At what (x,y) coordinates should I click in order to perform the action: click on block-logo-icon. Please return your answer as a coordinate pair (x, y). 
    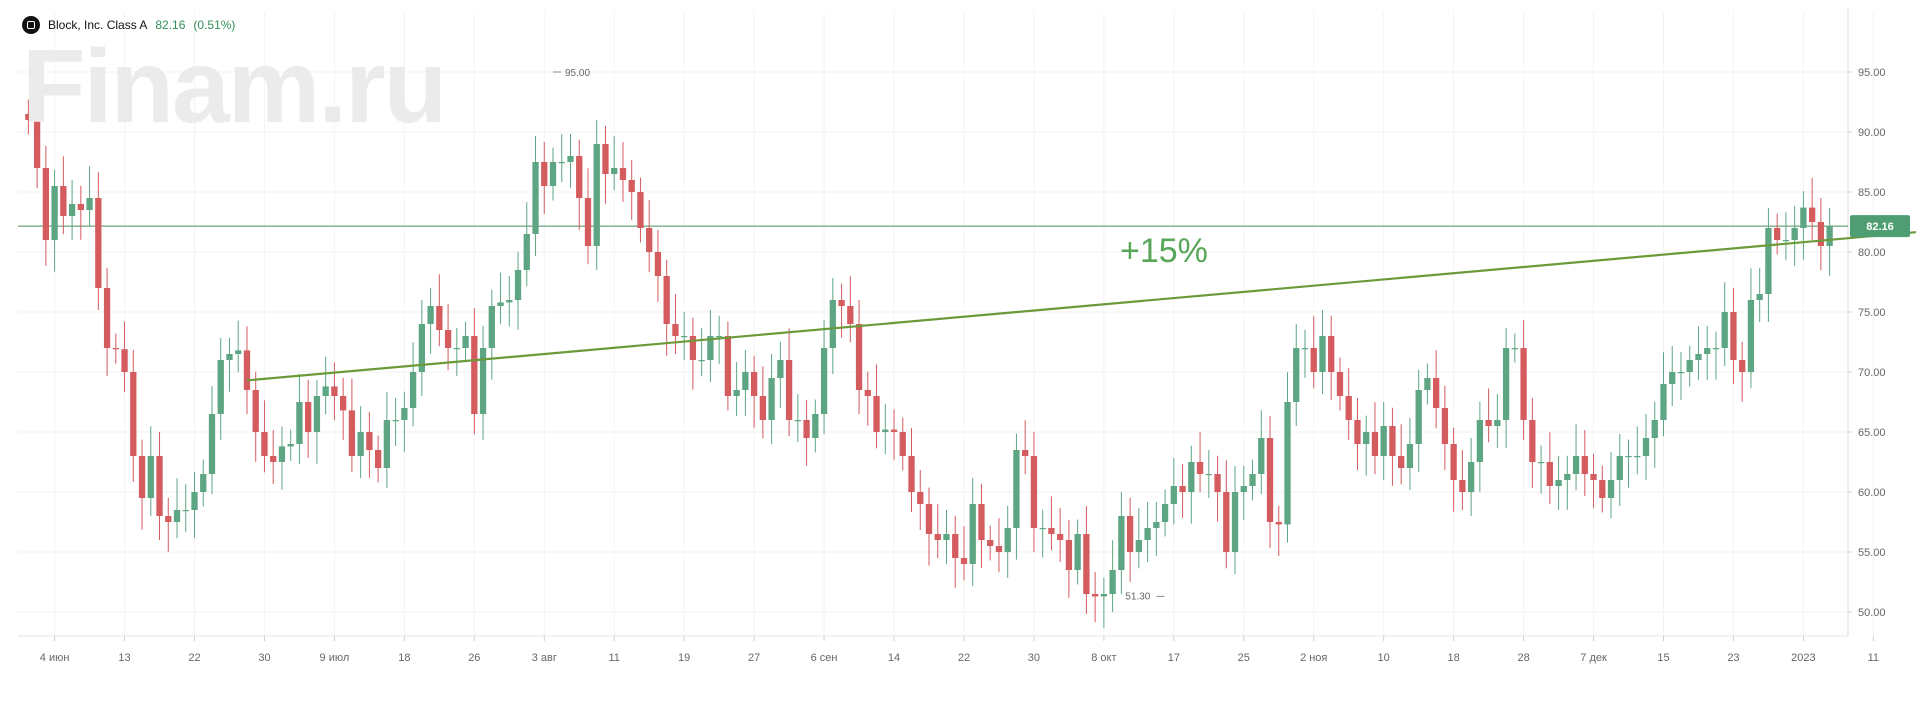
    Looking at the image, I should click on (31, 25).